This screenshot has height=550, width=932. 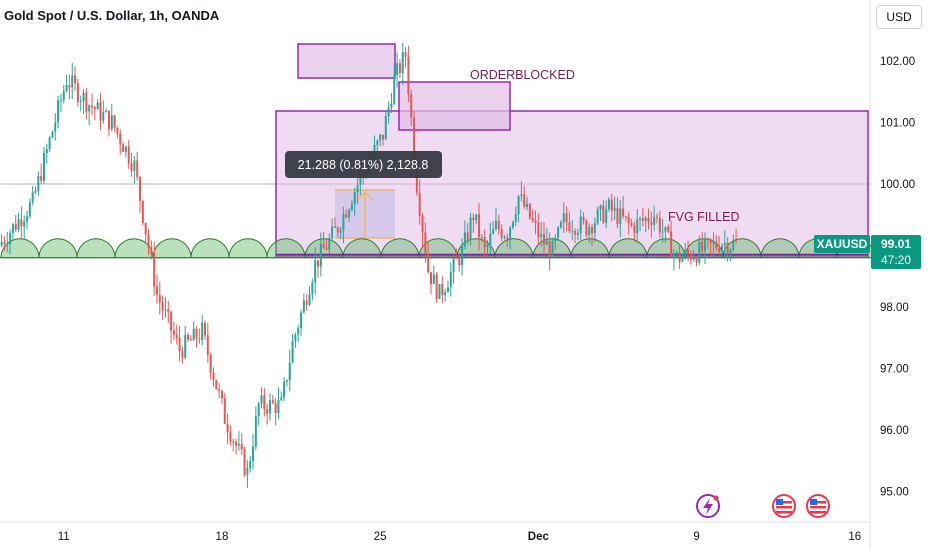 I want to click on annotation-orderblocked: ORDERBLOCKED, so click(x=522, y=75).